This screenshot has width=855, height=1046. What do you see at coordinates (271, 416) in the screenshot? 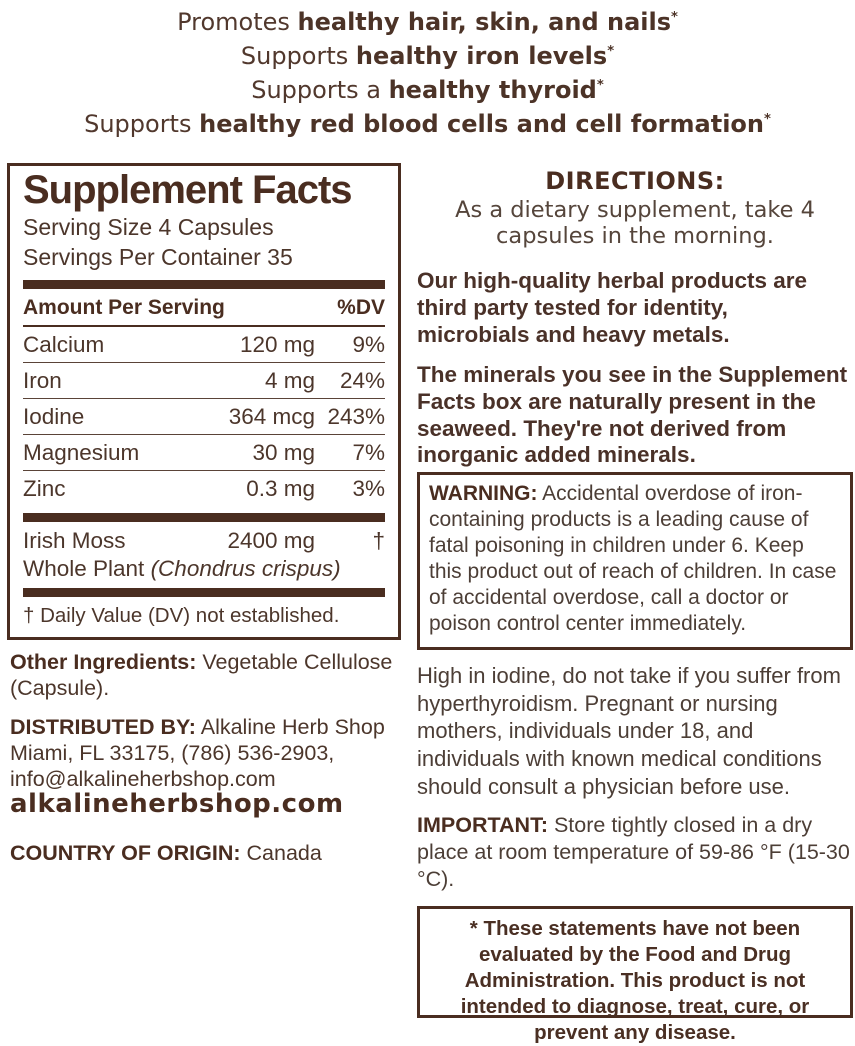
I see `nutrient-amount: 364 mcg` at bounding box center [271, 416].